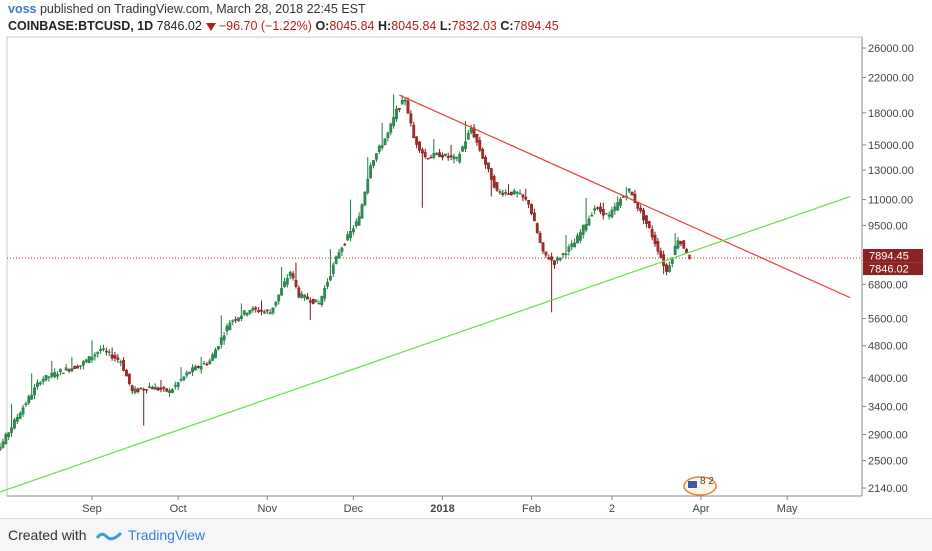  I want to click on tradingview-brand: TradingView, so click(167, 535).